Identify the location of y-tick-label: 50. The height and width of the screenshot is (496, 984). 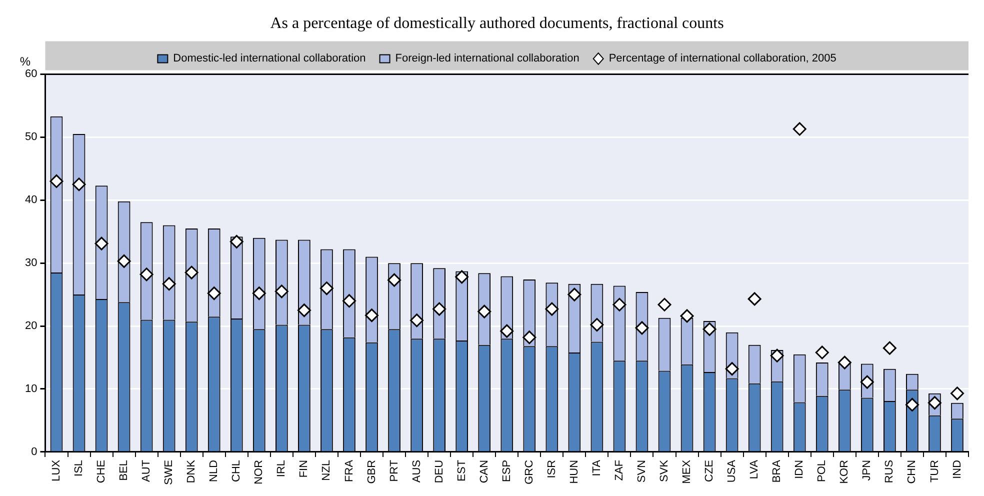
(31, 137).